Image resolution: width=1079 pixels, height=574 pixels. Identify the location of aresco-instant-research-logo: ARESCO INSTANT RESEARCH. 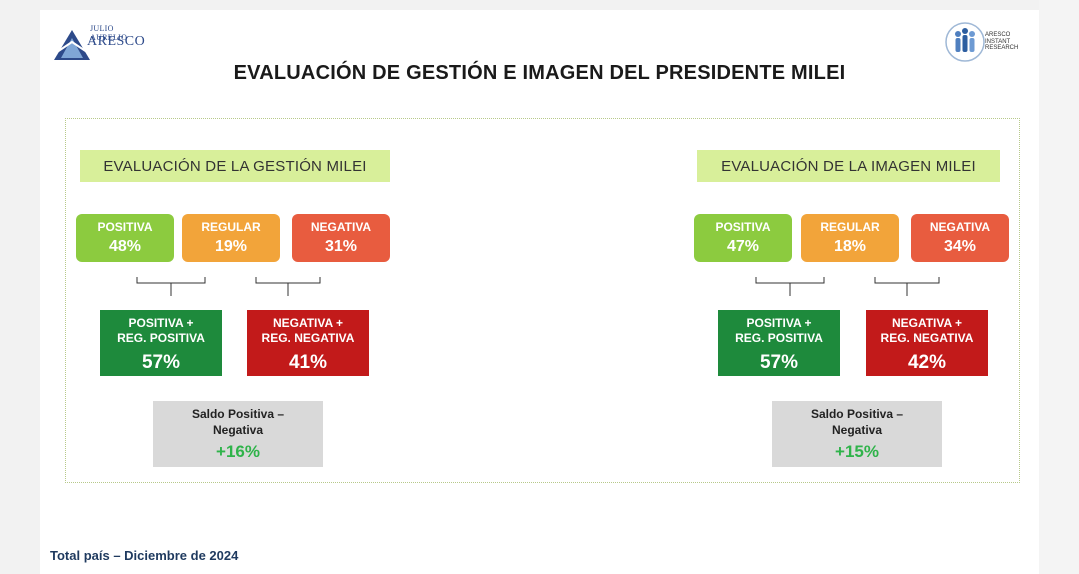
(990, 44).